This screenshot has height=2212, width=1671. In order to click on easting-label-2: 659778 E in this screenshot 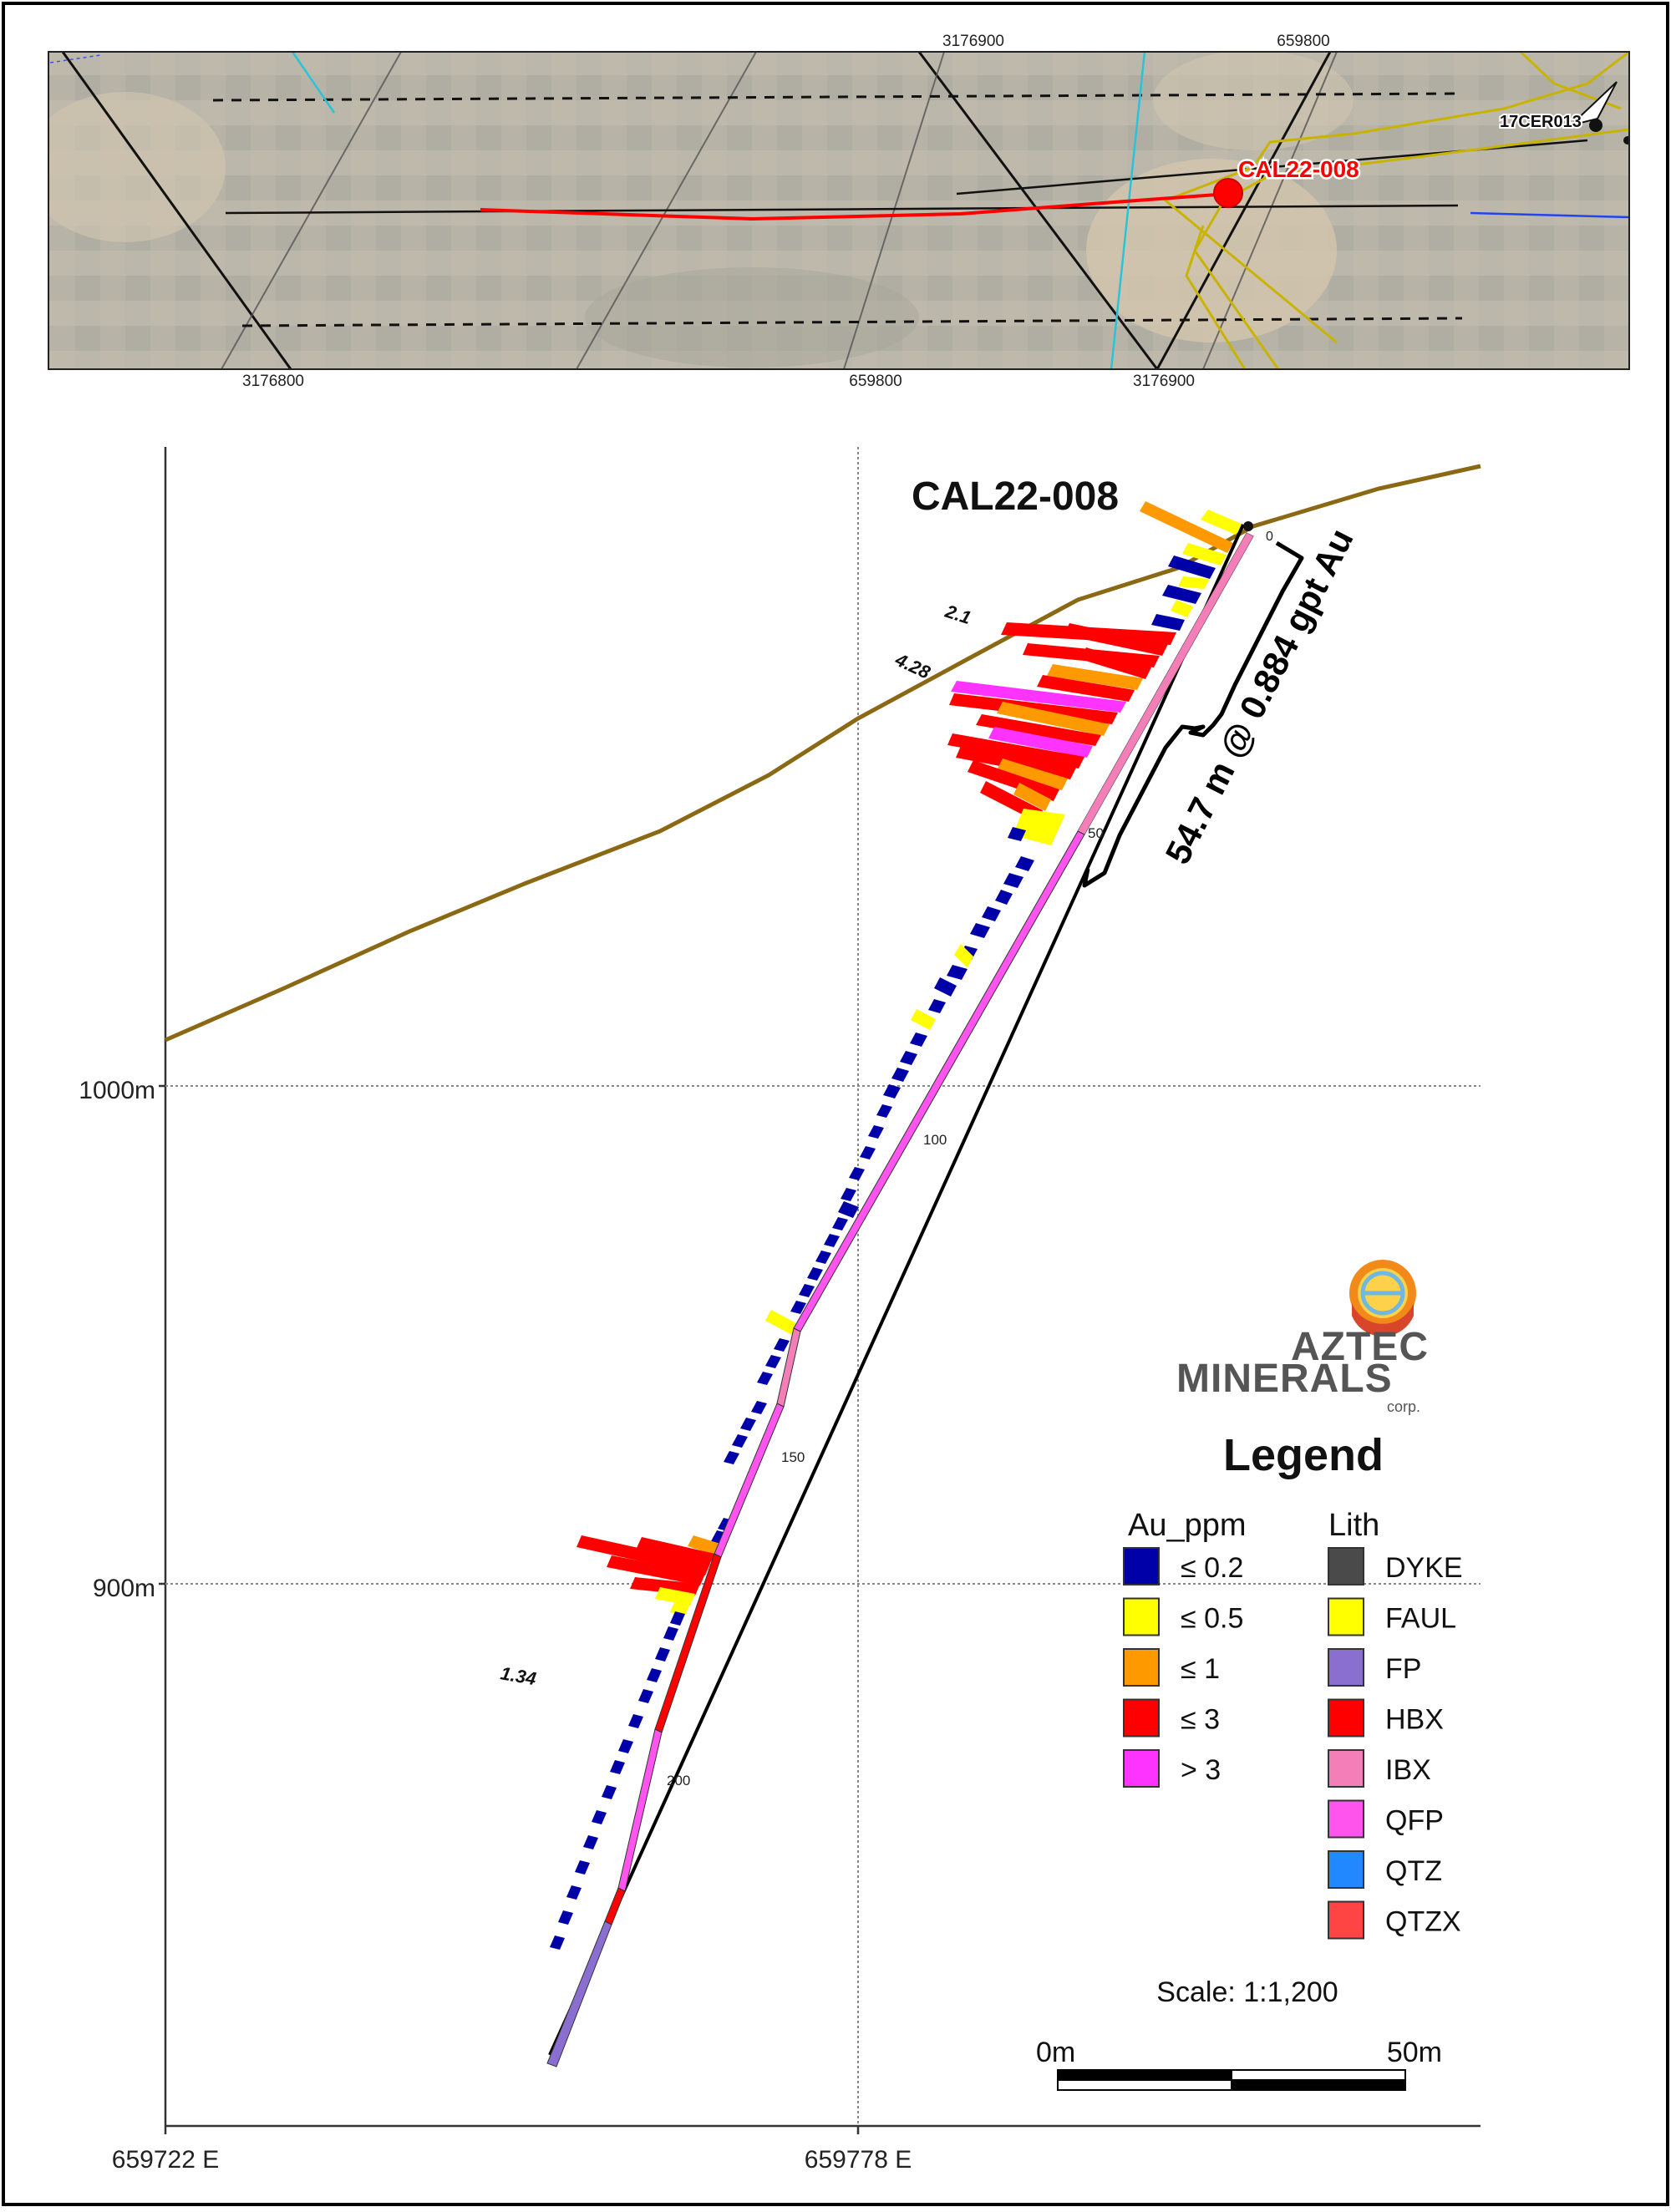, I will do `click(858, 2160)`.